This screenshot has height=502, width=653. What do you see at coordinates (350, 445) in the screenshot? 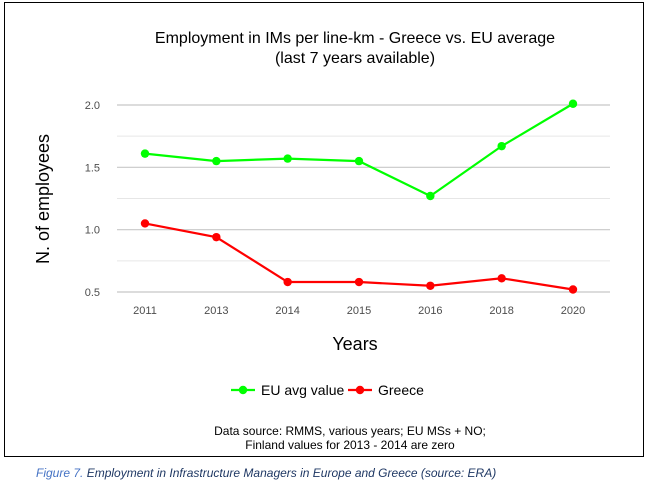
I see `data-source-note-line2: Finland values for 2013 - 2014 are zero` at bounding box center [350, 445].